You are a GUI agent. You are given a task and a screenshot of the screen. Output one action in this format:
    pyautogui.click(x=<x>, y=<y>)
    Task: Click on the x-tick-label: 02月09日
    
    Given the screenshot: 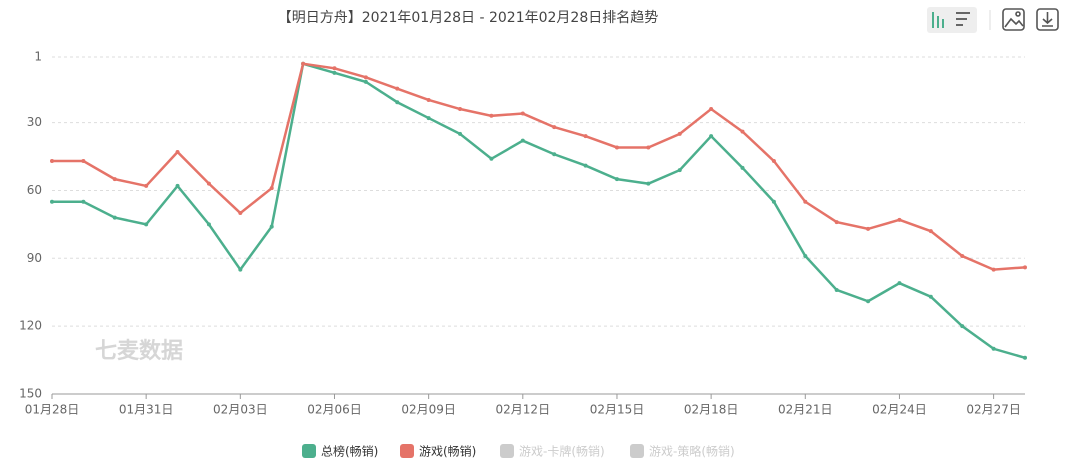 What is the action you would take?
    pyautogui.click(x=428, y=410)
    